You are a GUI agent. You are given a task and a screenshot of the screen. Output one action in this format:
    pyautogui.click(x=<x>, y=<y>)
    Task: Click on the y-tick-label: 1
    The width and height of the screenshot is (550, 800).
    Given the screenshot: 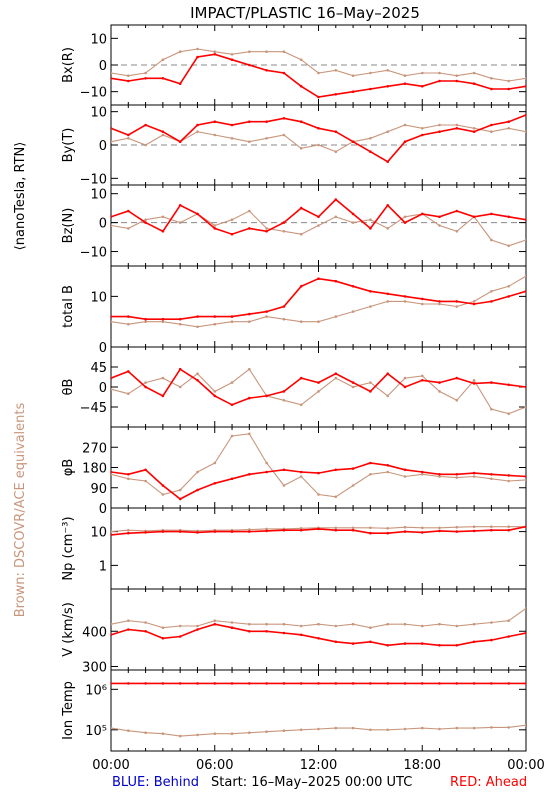 What is the action you would take?
    pyautogui.click(x=103, y=566)
    